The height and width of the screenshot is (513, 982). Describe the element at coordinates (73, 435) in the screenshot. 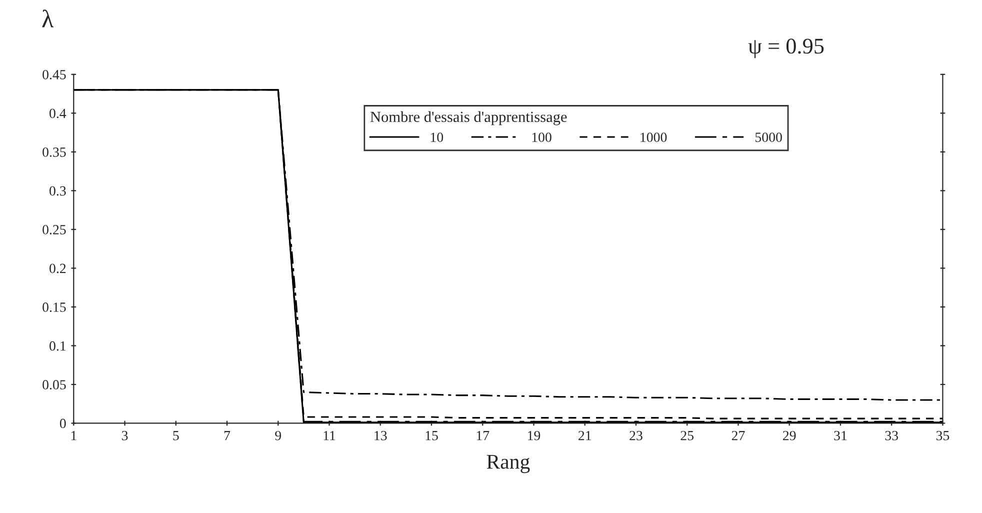

I see `x-tick-label: 1` at that location.